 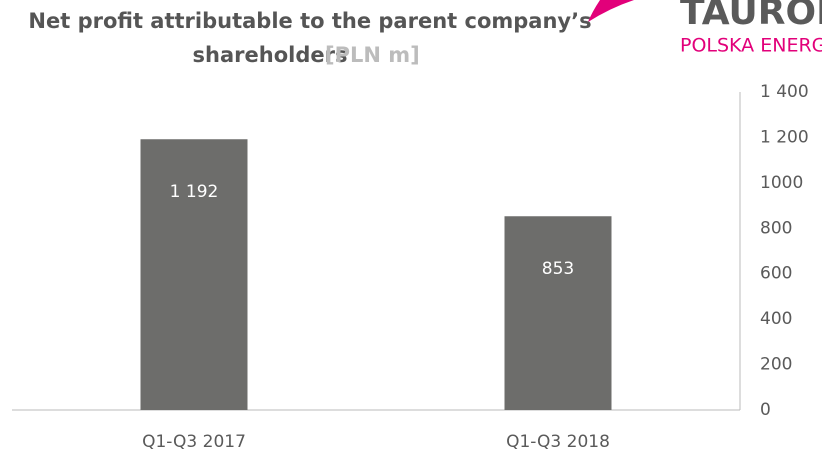 I want to click on x-tick-label: Q1-Q3 2018, so click(x=558, y=442).